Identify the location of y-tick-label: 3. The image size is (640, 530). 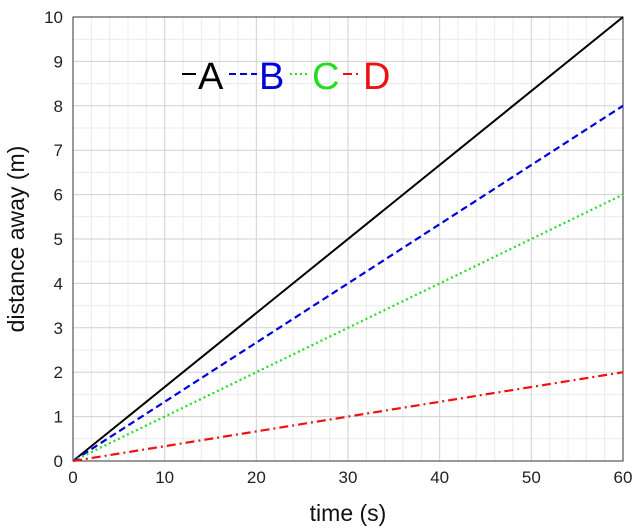
(58, 328).